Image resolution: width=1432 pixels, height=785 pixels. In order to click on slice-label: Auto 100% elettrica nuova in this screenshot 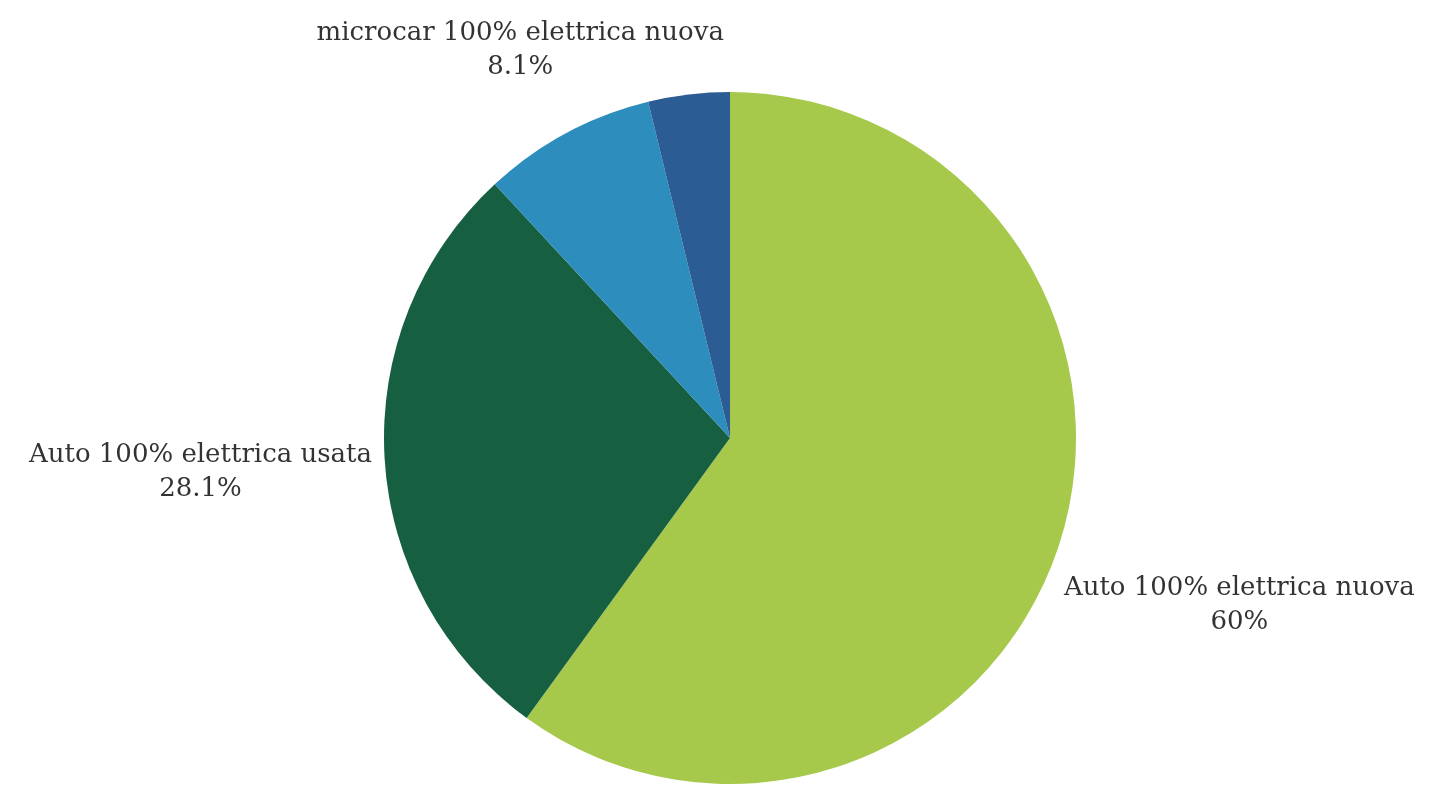, I will do `click(1238, 586)`.